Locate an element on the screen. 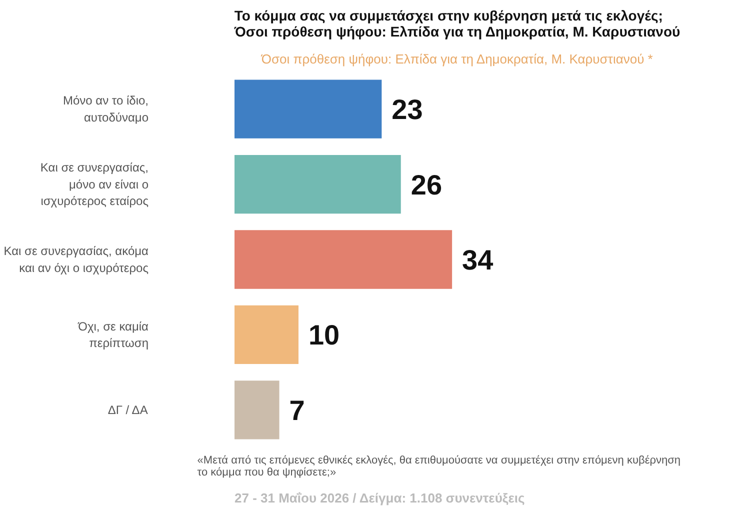 The height and width of the screenshot is (510, 748). y-tick-label: Μόνο αν το ίδιο, αυτοδύναμο is located at coordinates (105, 109).